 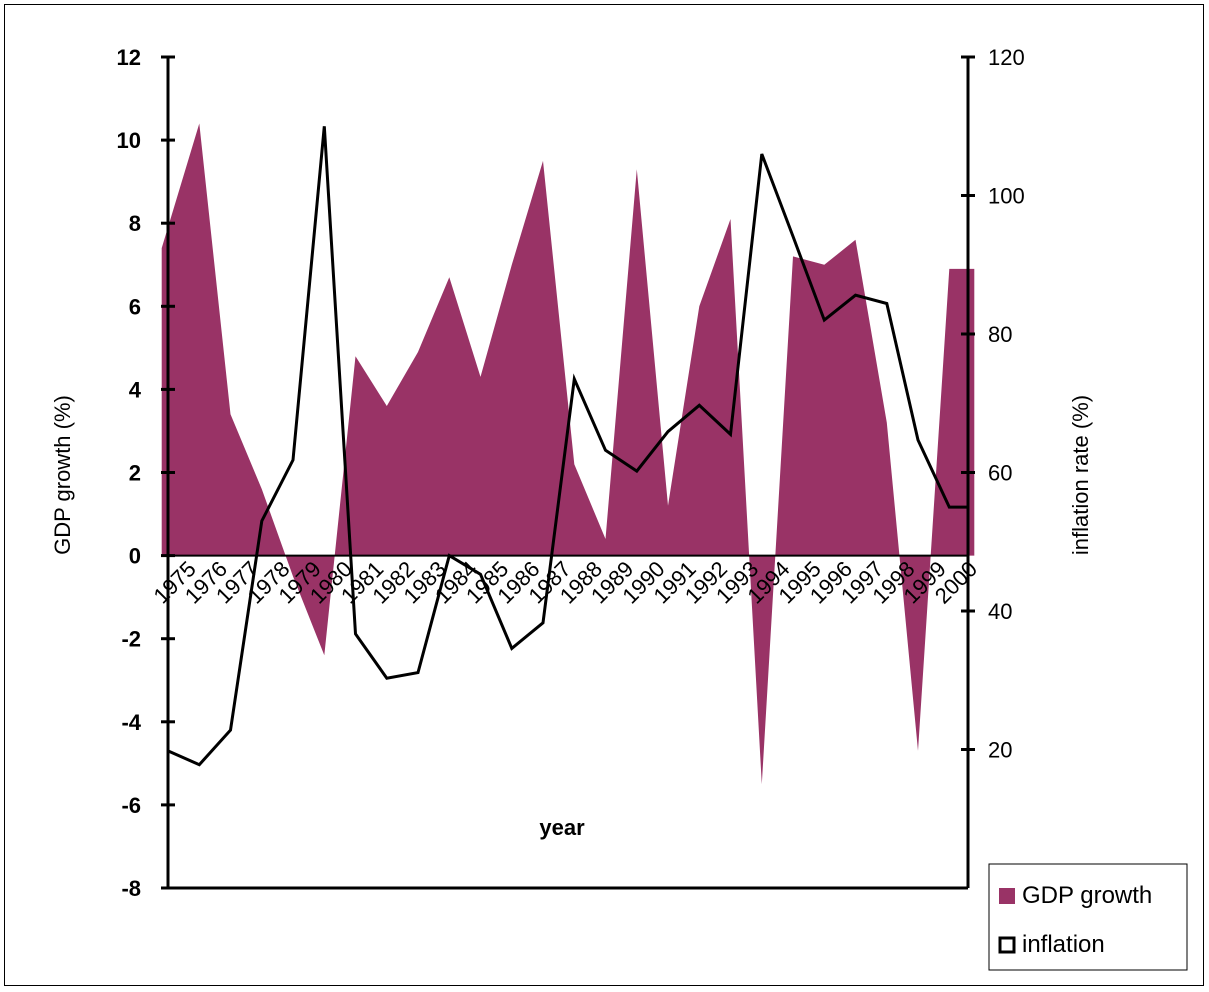 What do you see at coordinates (1000, 750) in the screenshot?
I see `y-right-tick-label: 20` at bounding box center [1000, 750].